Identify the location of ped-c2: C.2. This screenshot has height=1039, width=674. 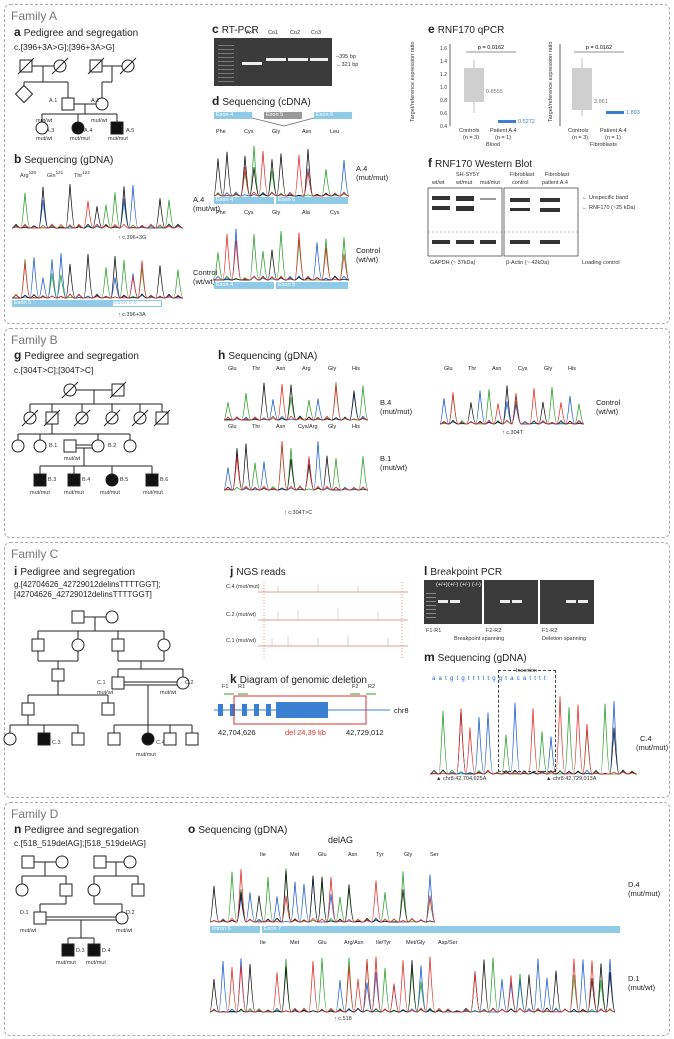
(189, 683).